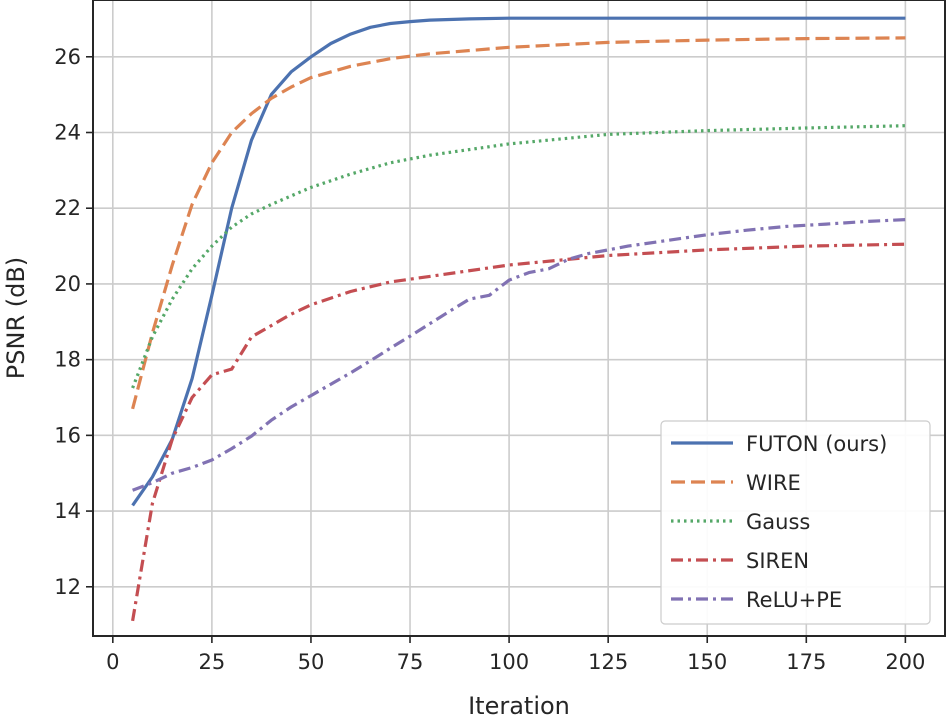  Describe the element at coordinates (509, 662) in the screenshot. I see `x-tick-label: 100` at that location.